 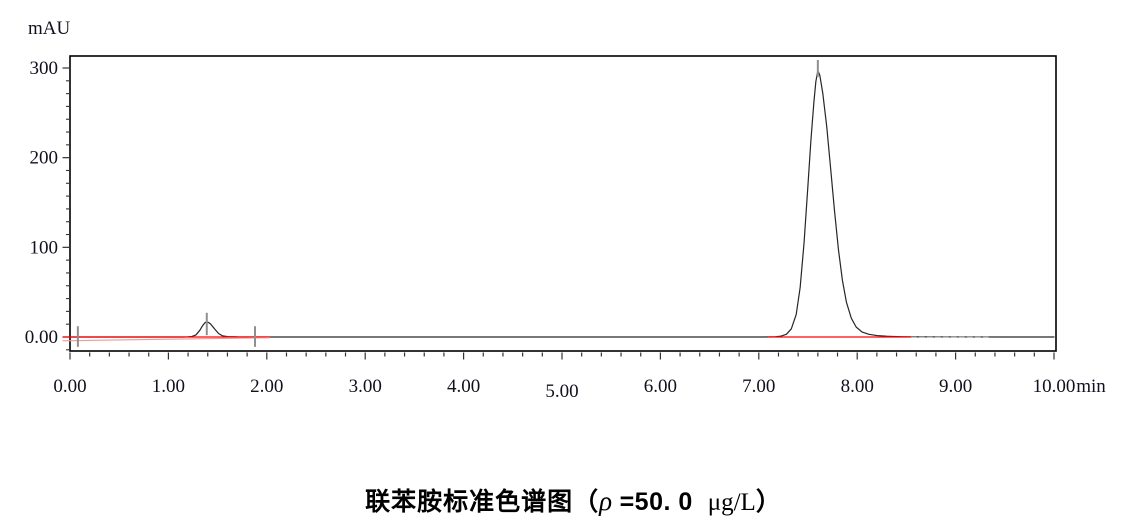 I want to click on caption-rho-symbol: ρ, so click(x=606, y=501).